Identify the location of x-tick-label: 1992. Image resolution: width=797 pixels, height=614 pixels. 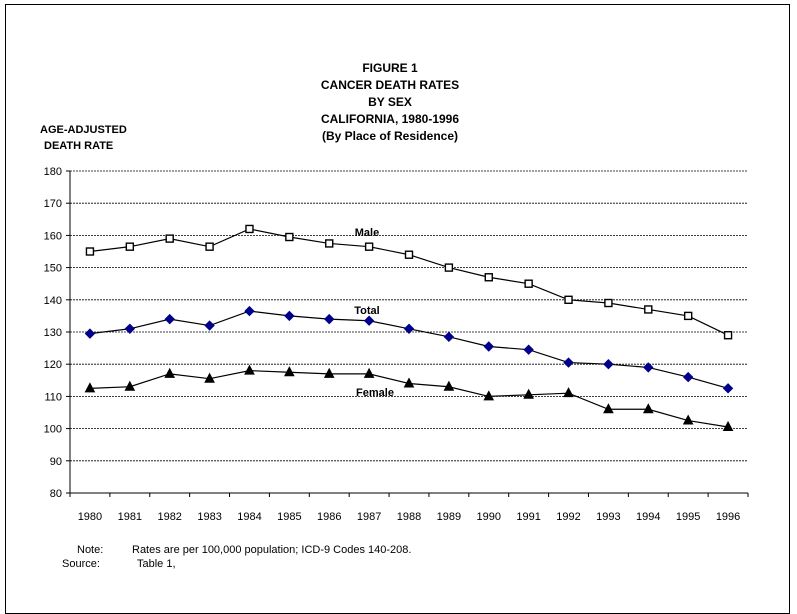
(568, 517).